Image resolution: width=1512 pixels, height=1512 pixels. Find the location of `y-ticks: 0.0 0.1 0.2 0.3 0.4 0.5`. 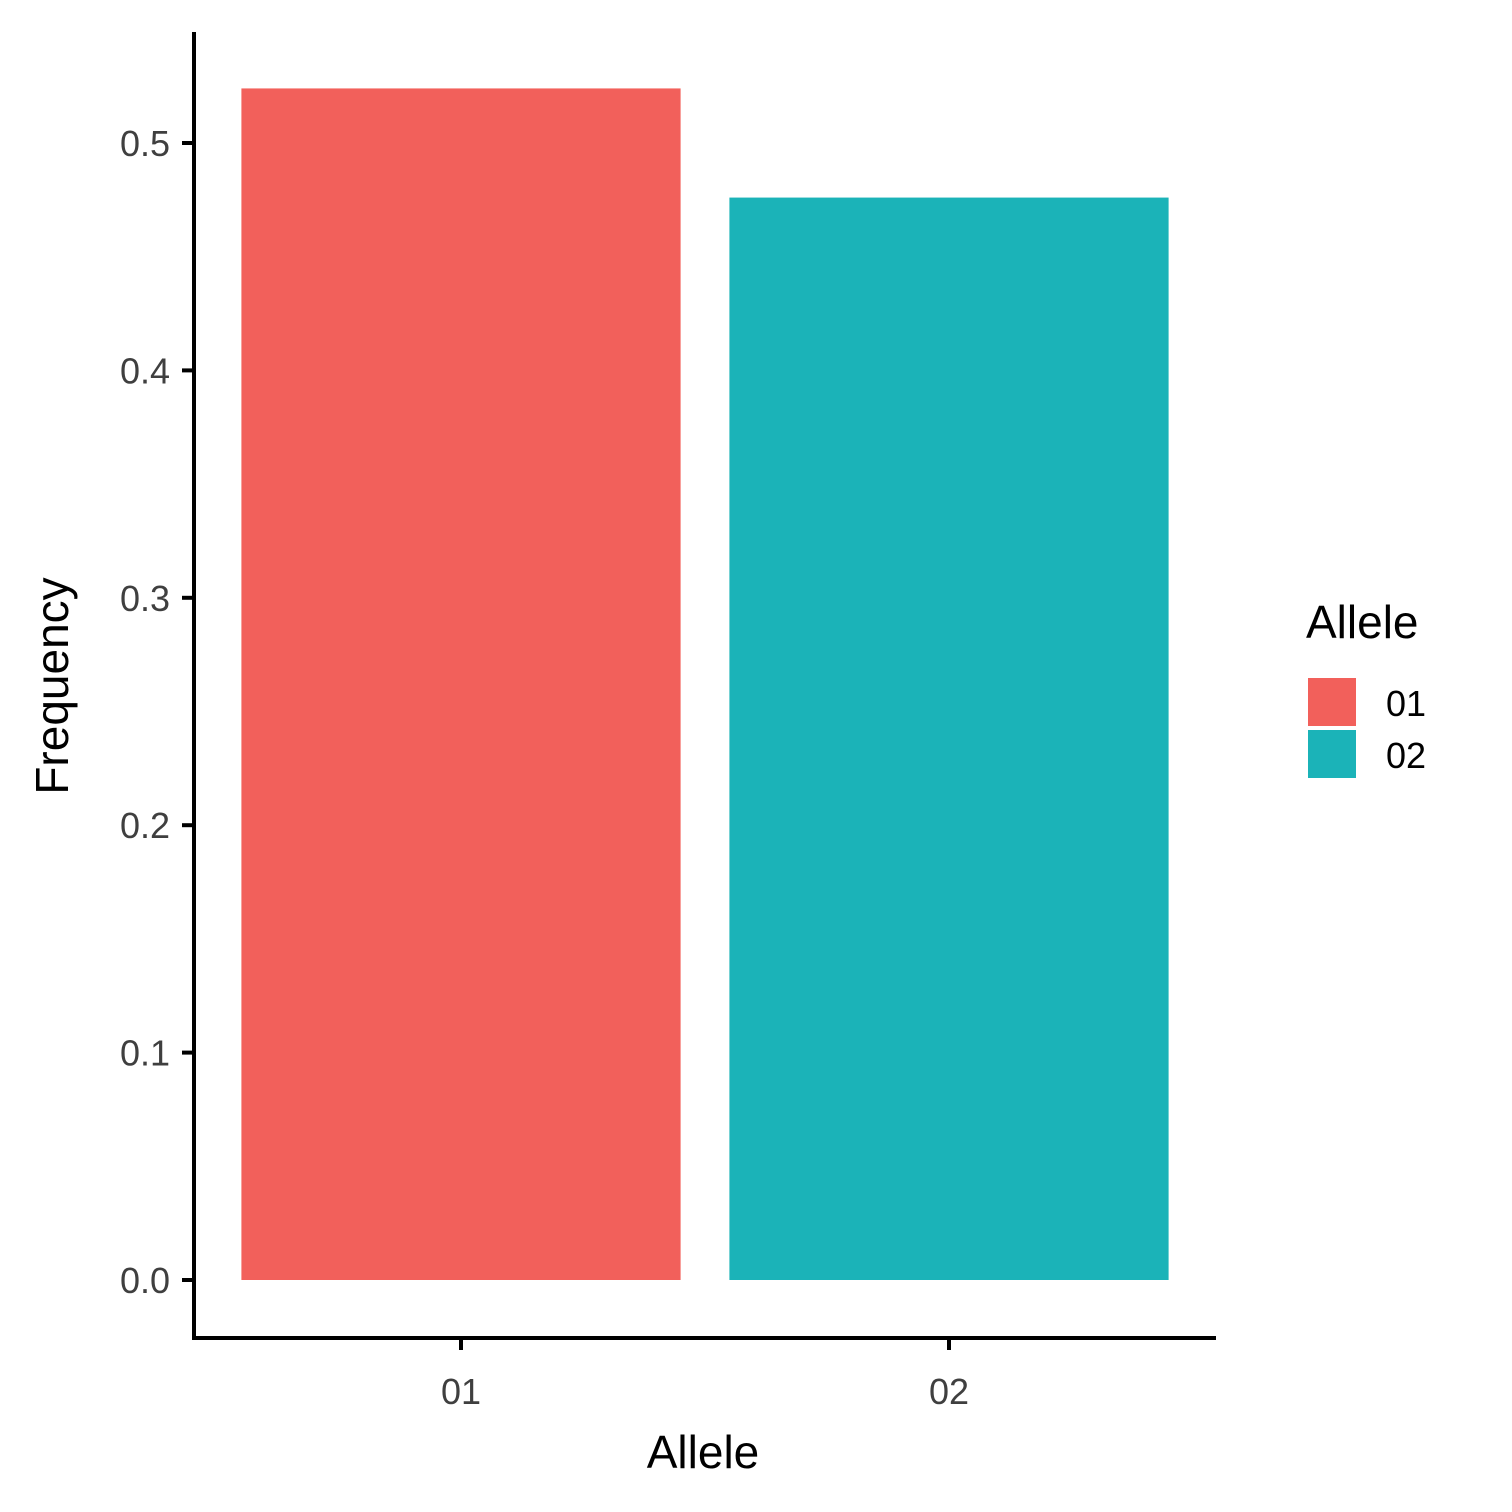

y-ticks: 0.0 0.1 0.2 0.3 0.4 0.5 is located at coordinates (157, 712).